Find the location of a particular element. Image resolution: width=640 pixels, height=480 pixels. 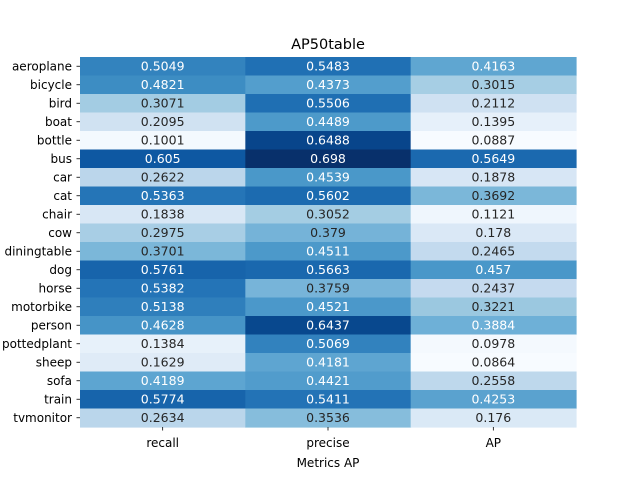

cell-value-label: 0.4163 is located at coordinates (493, 66).